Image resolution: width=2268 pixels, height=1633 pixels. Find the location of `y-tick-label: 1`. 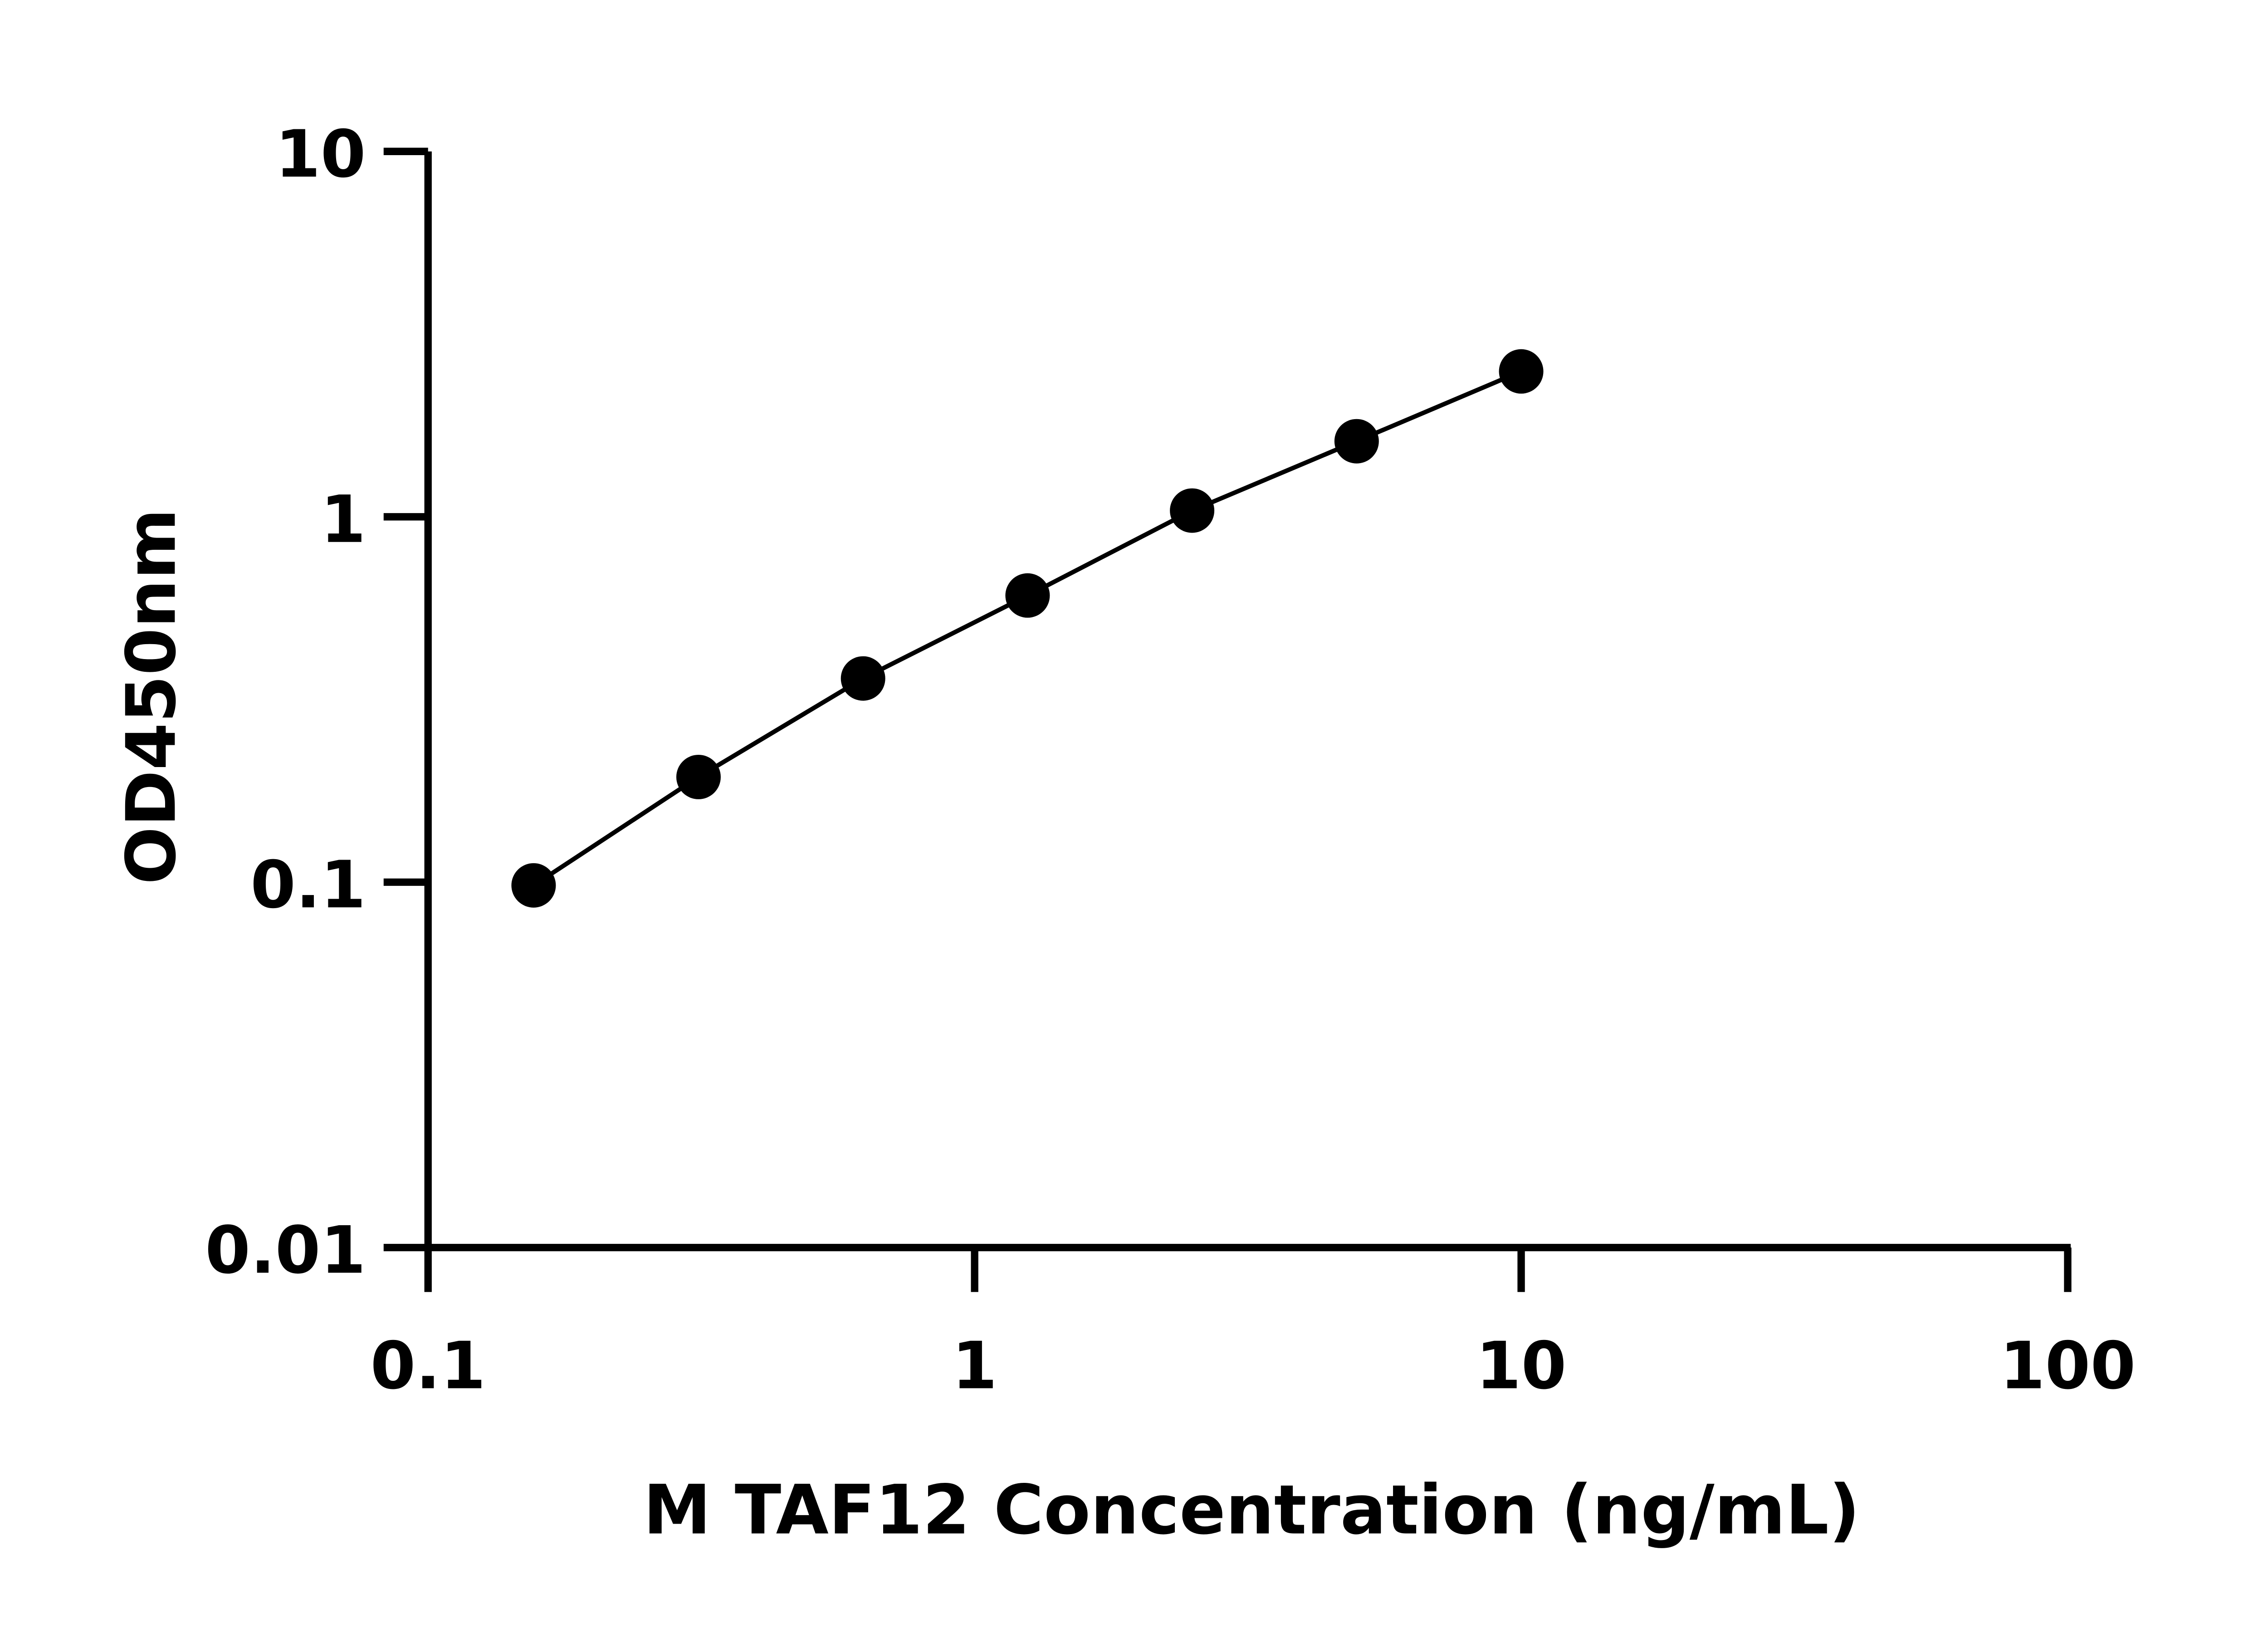

y-tick-label: 1 is located at coordinates (344, 519).